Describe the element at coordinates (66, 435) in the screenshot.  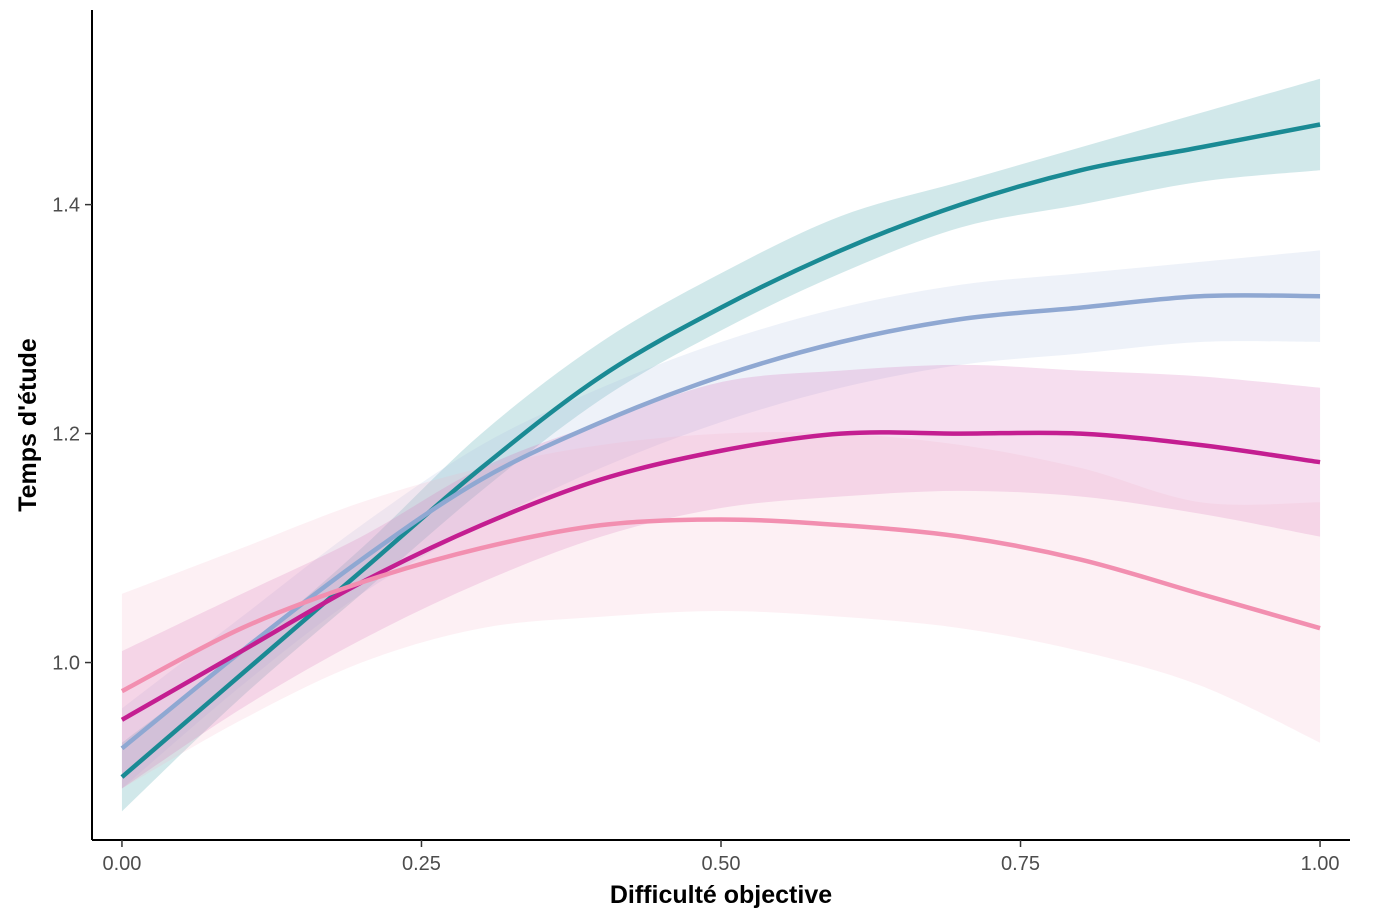
I see `y-tick-label: 1.2` at that location.